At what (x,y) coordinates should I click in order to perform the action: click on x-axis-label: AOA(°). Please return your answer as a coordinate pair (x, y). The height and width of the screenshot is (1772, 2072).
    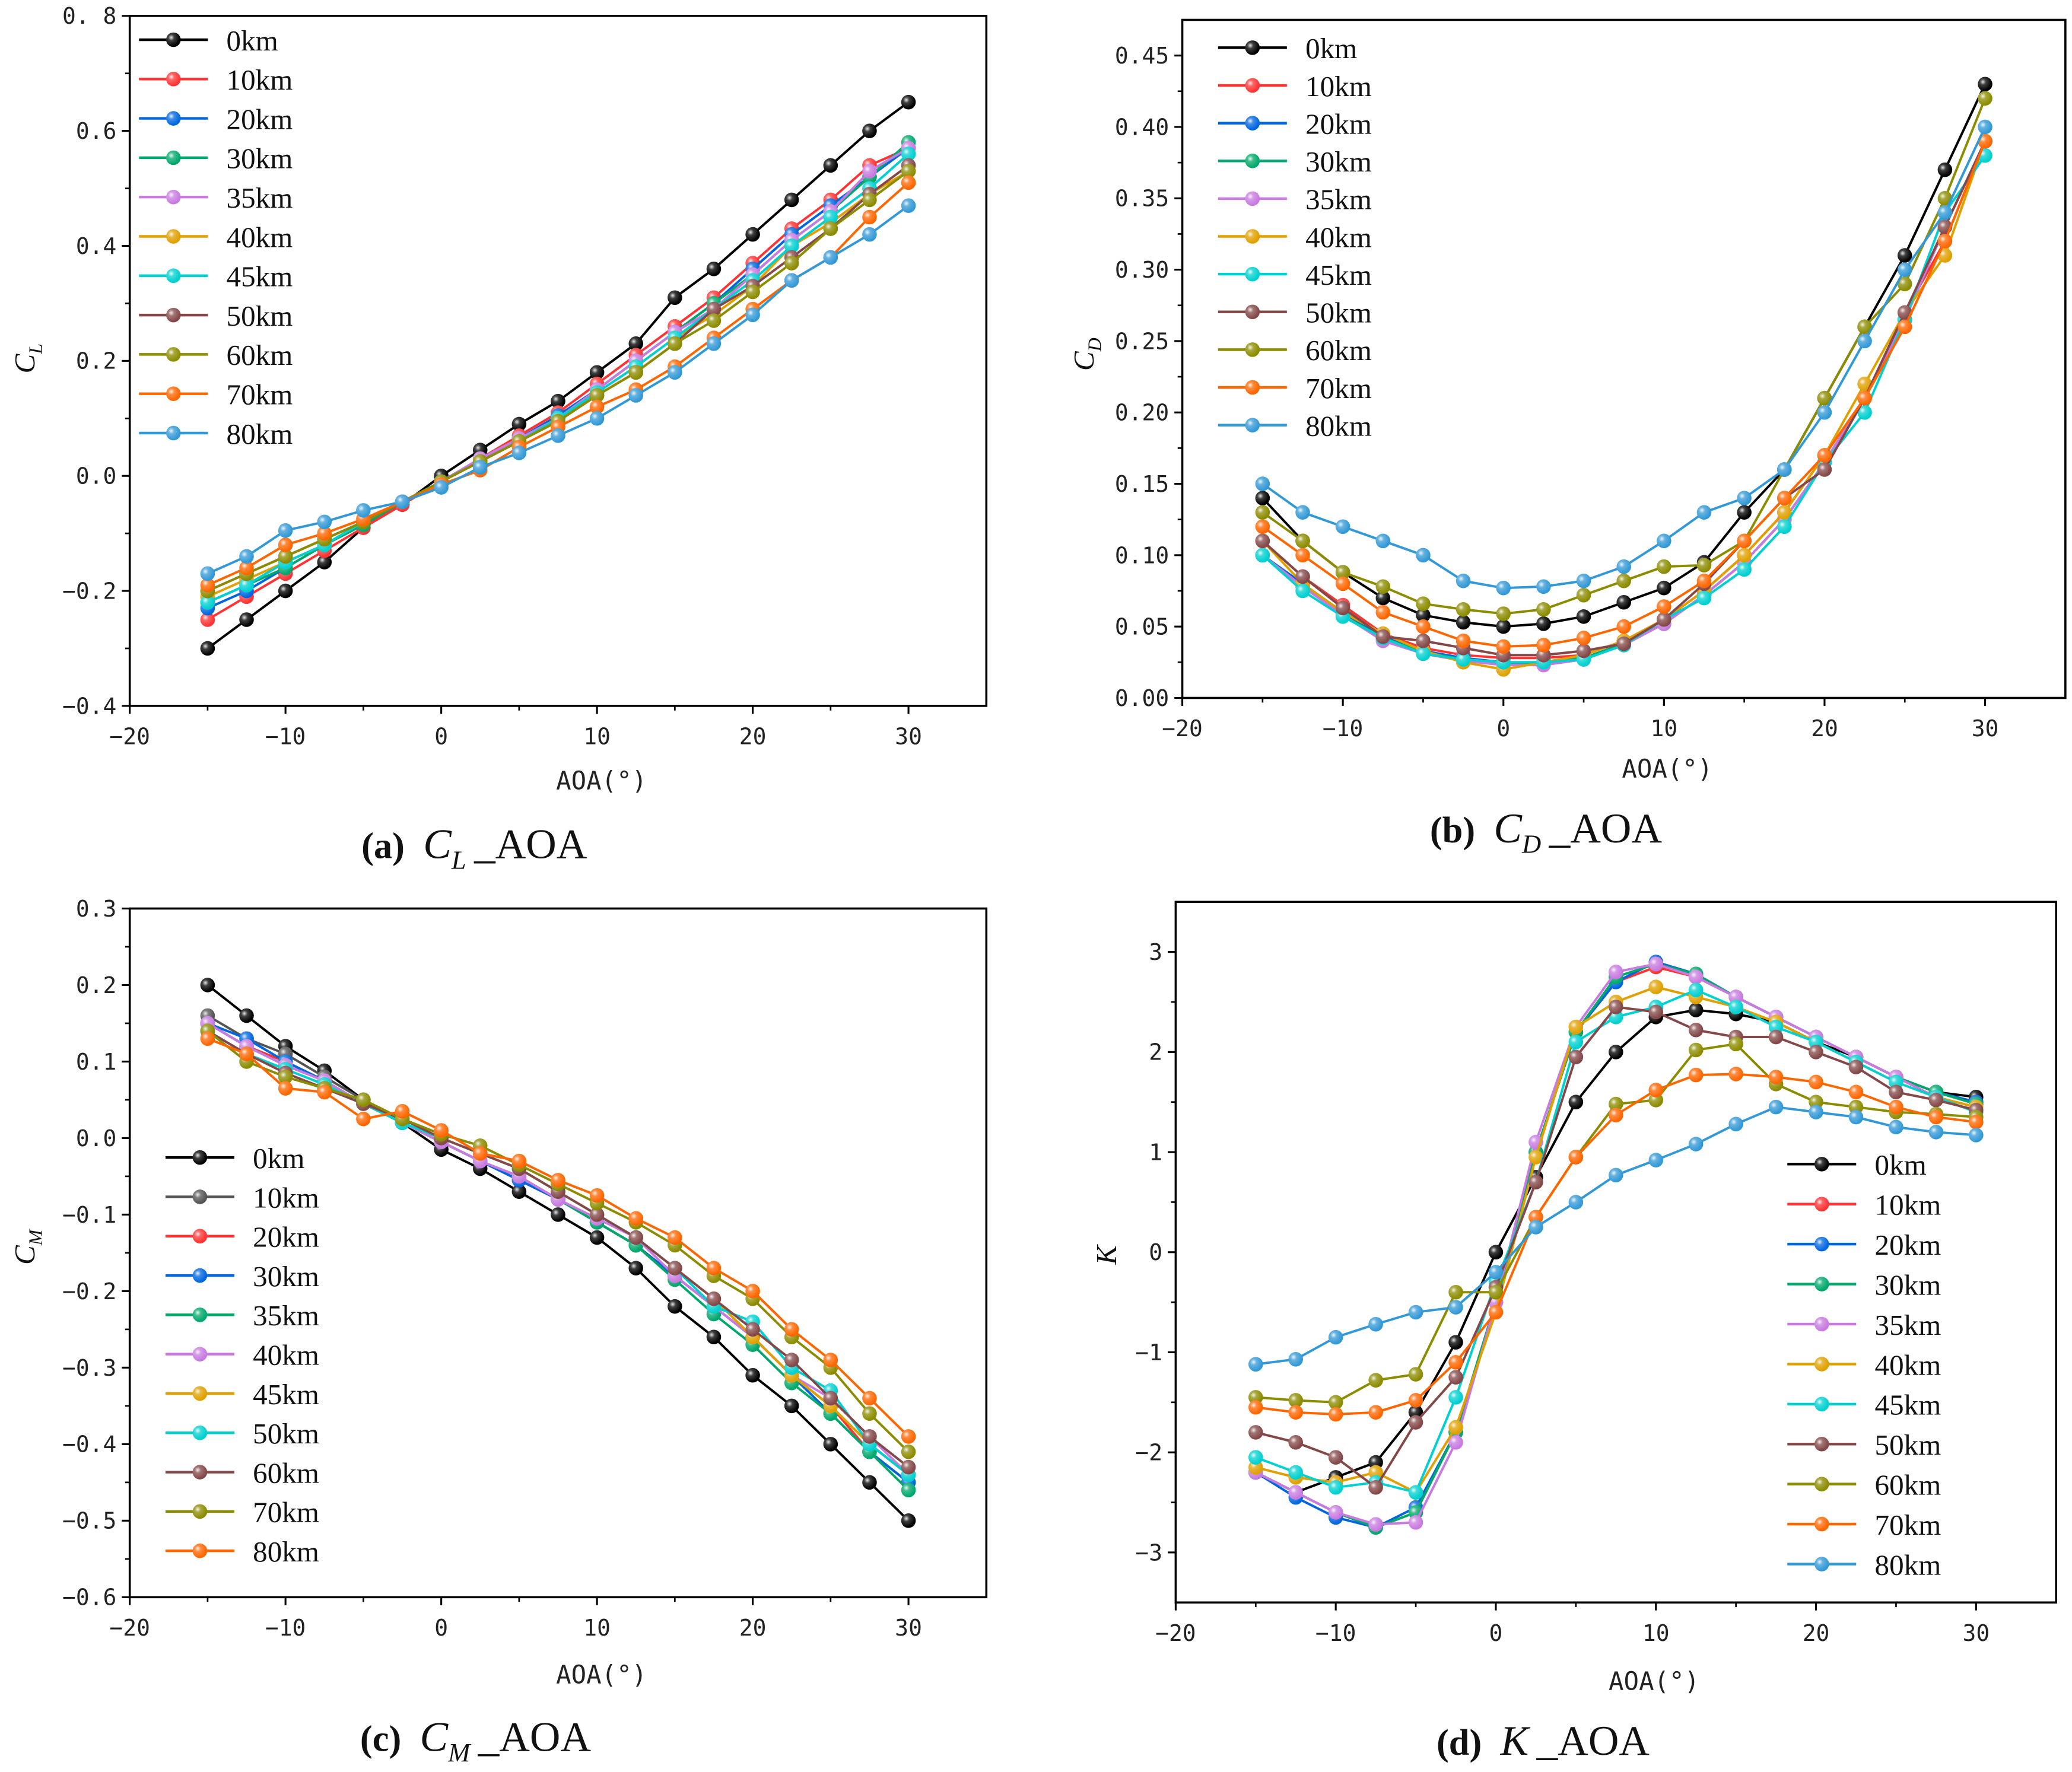
    Looking at the image, I should click on (601, 1674).